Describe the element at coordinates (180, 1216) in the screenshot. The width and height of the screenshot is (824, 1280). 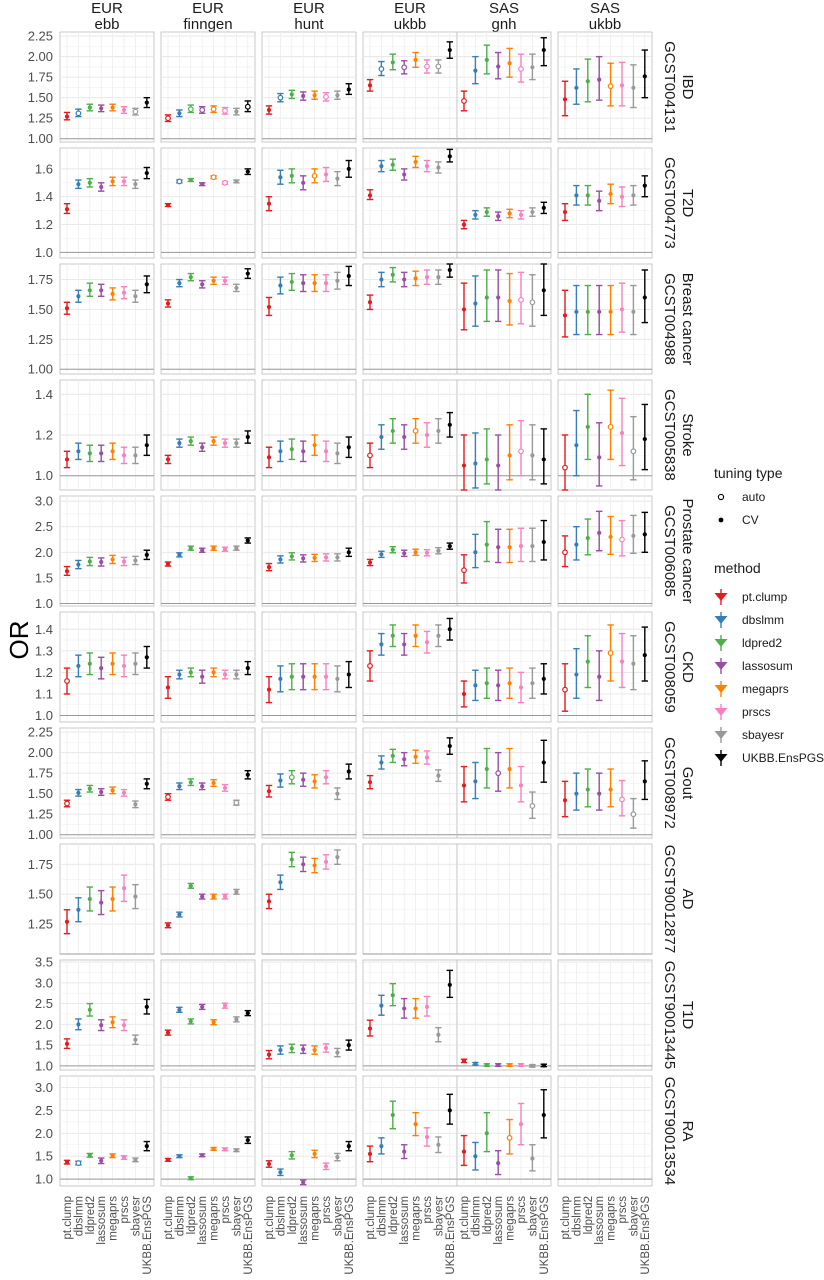
I see `x-tick-label: dbslmm` at that location.